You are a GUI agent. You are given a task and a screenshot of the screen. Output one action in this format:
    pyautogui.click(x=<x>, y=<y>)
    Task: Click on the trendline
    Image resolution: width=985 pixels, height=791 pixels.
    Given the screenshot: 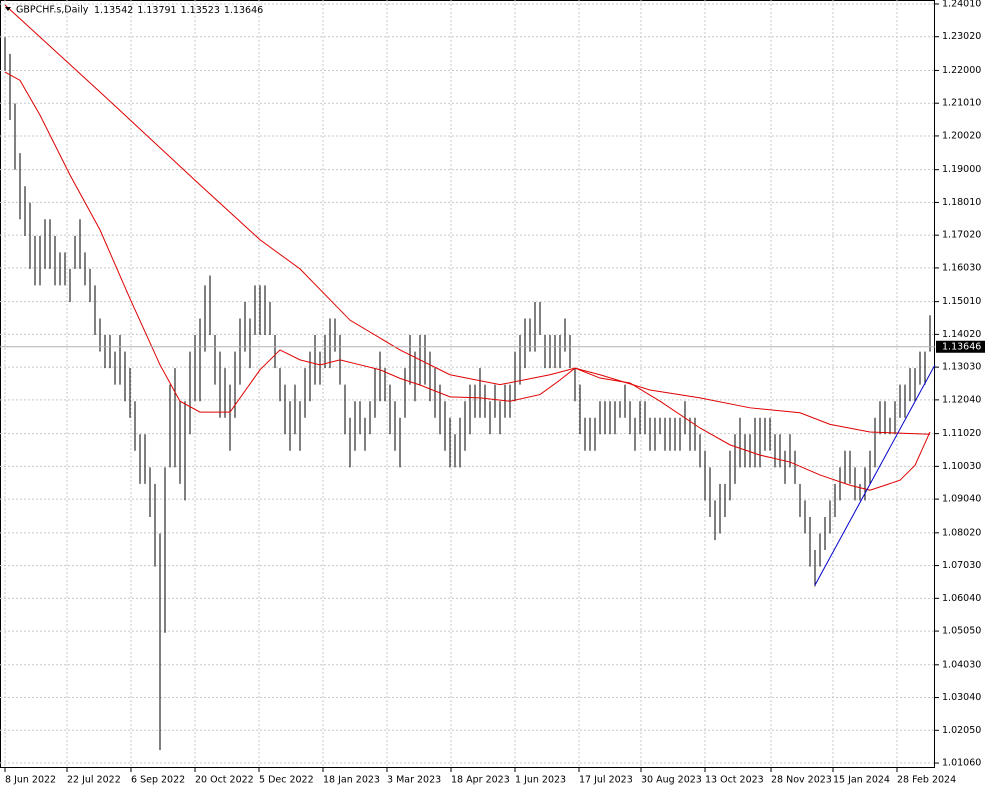 What is the action you would take?
    pyautogui.click(x=875, y=475)
    